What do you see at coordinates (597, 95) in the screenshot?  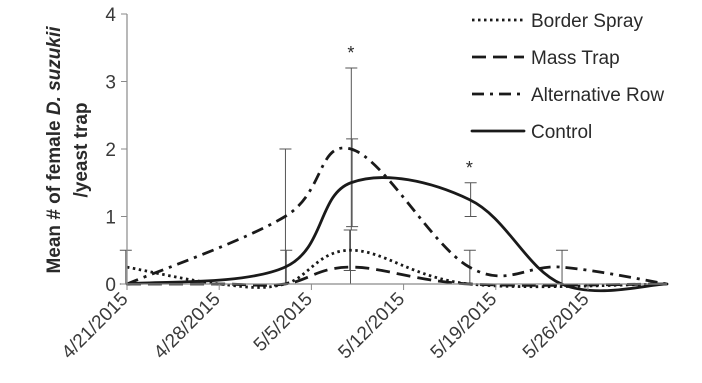 I see `legend-label-alternative-row: Alternative Row` at bounding box center [597, 95].